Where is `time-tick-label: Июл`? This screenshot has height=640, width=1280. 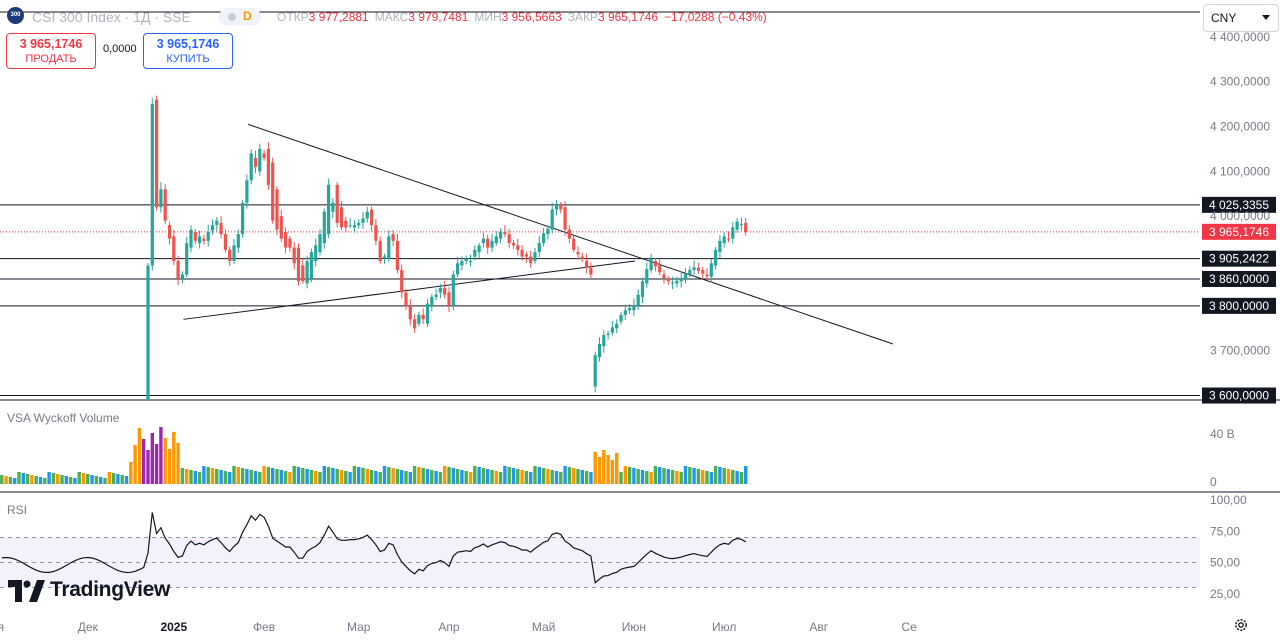
time-tick-label: Июл is located at coordinates (724, 627).